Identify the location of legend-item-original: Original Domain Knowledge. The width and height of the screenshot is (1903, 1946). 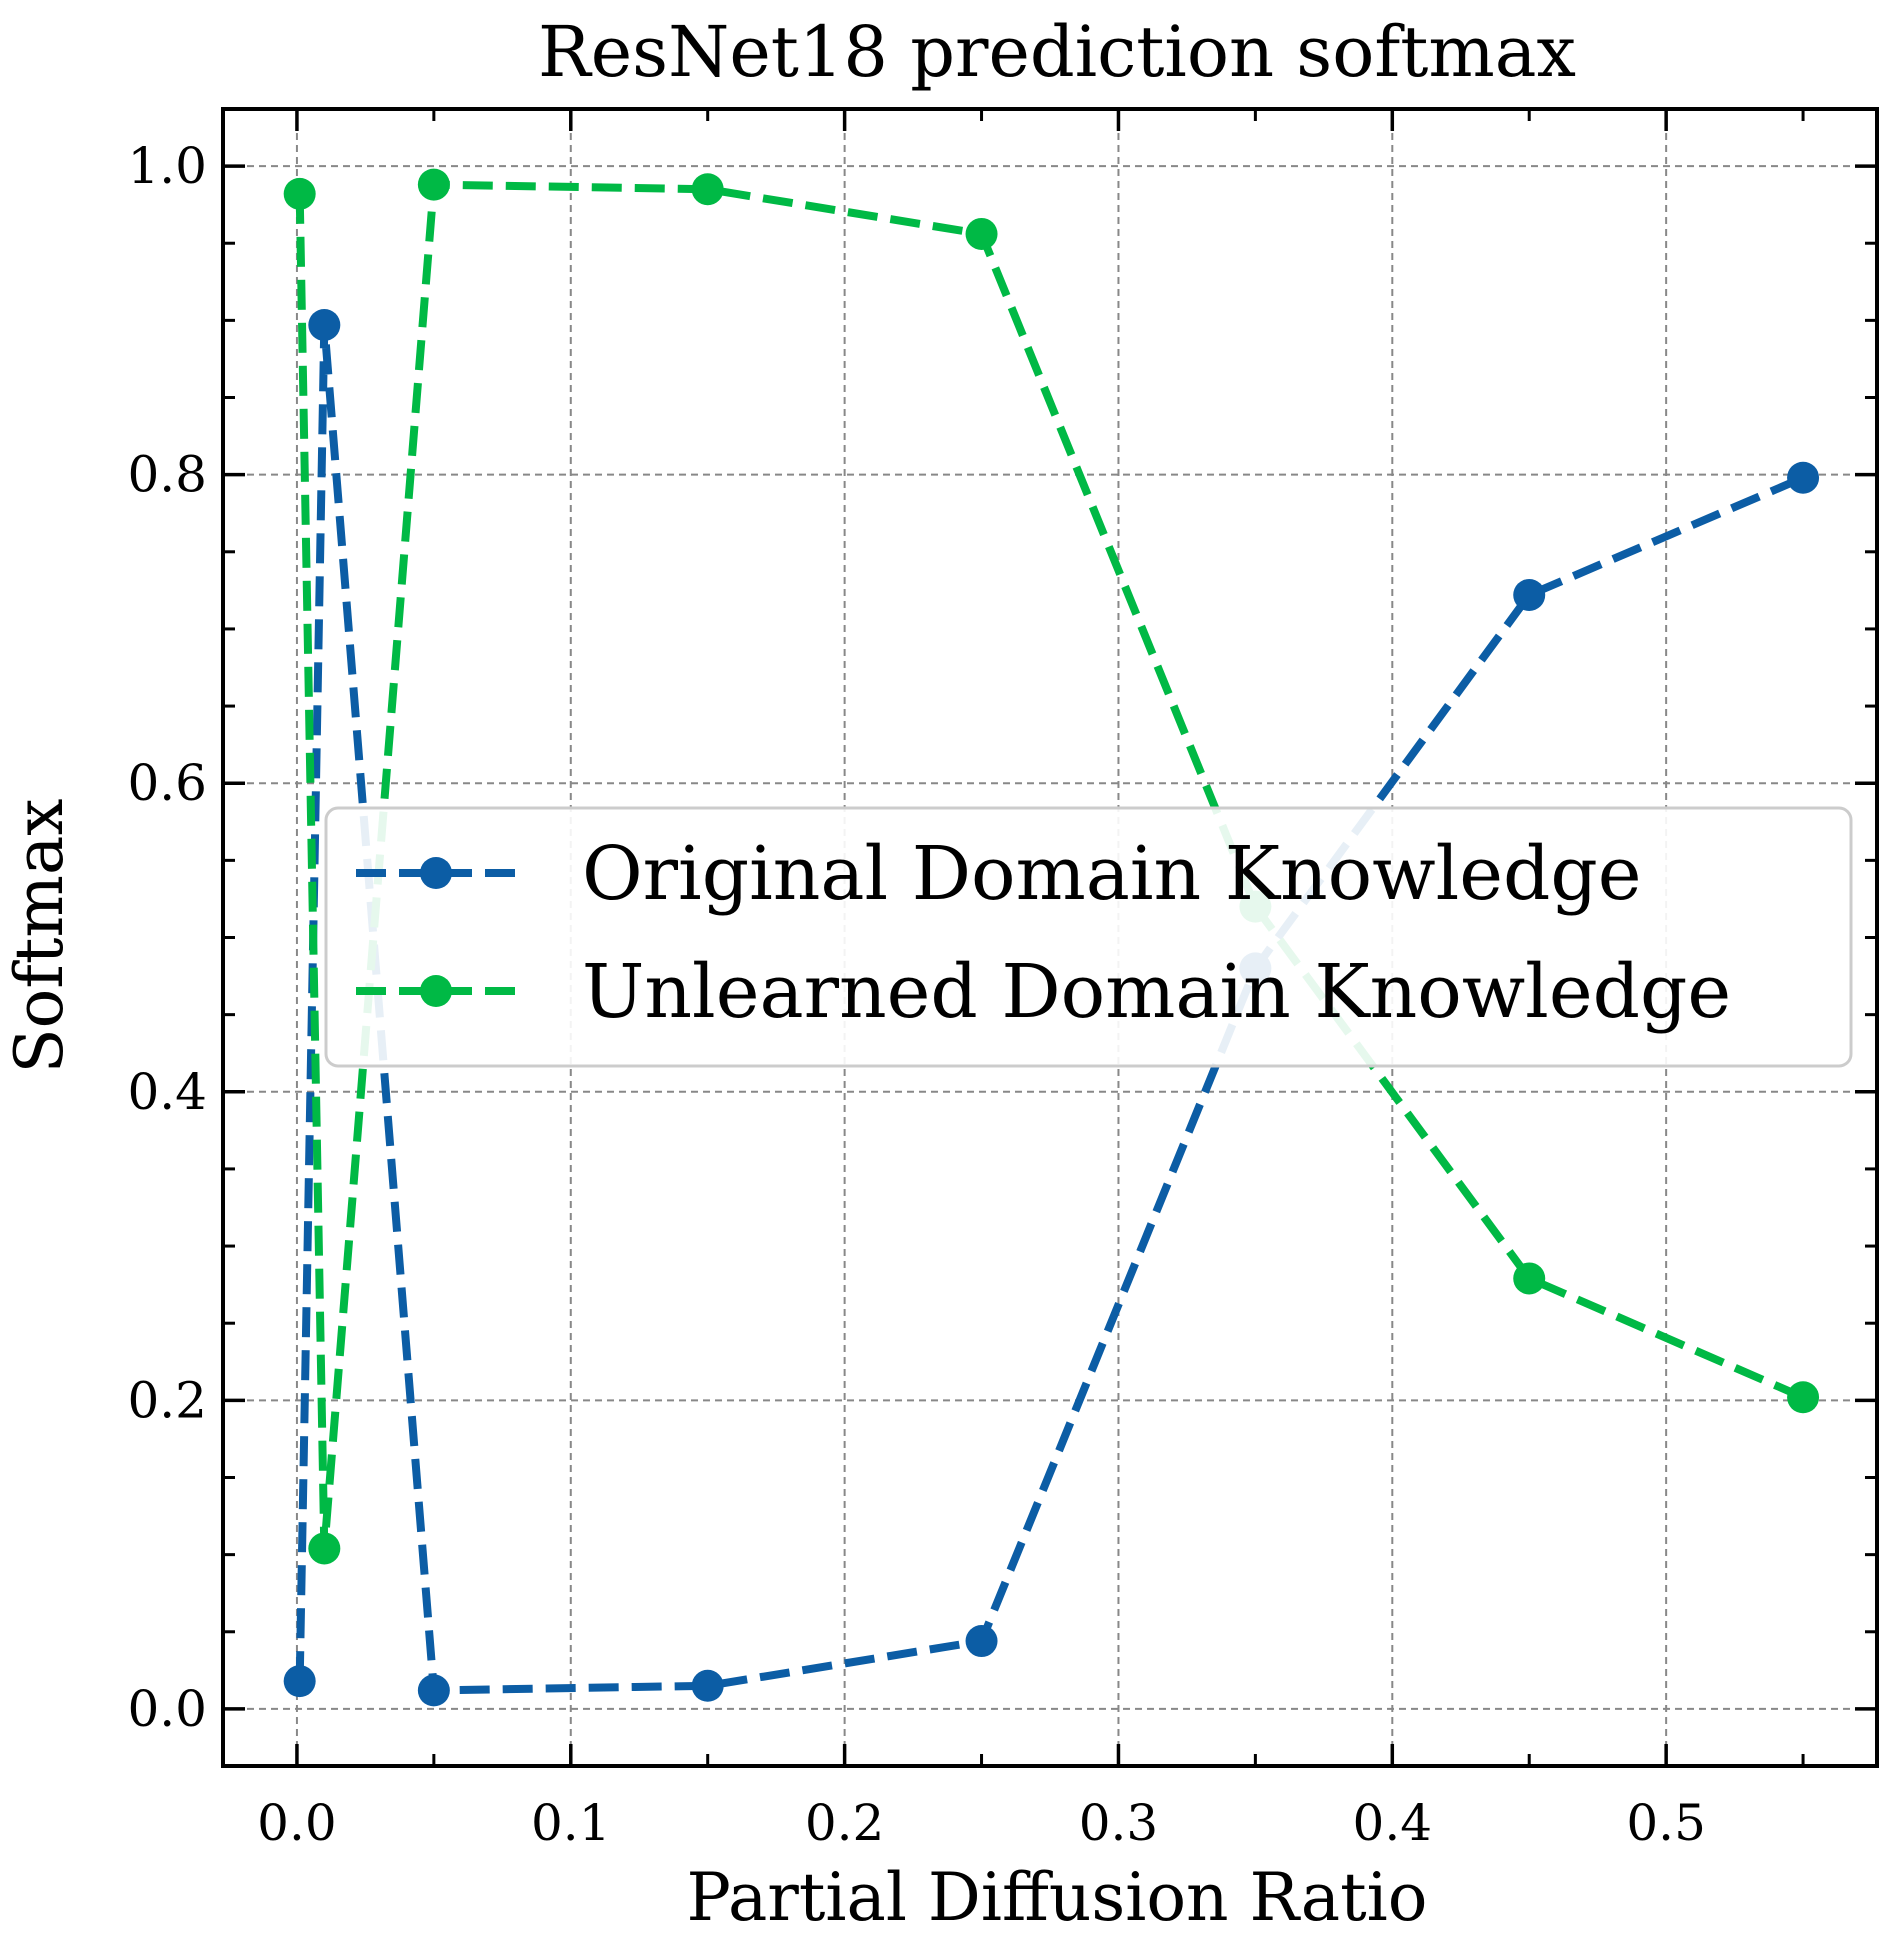
(999, 874).